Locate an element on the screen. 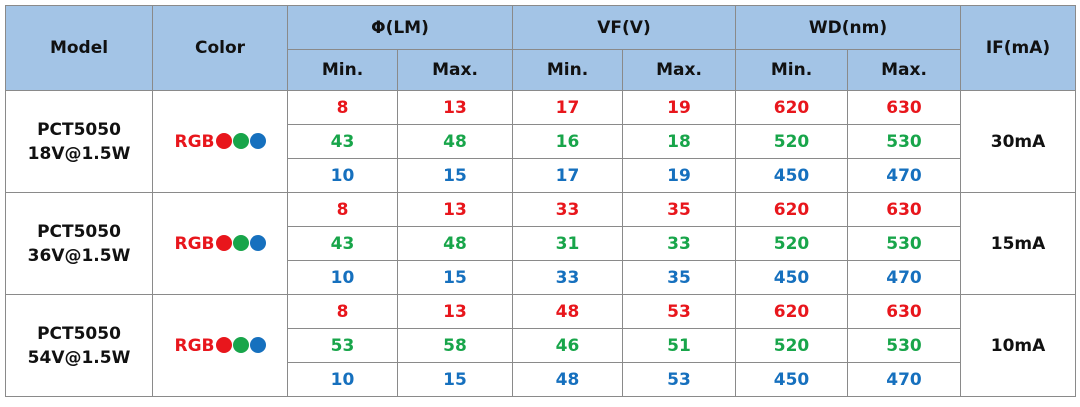  header-cell: Color is located at coordinates (220, 48).